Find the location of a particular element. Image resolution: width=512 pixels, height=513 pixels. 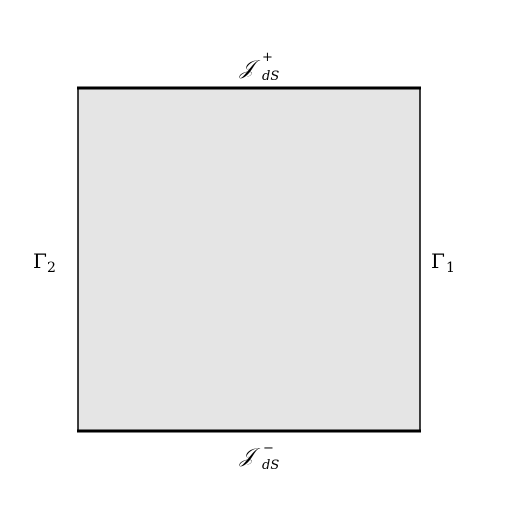

label-bottom-scri-minus: 𝒥 − dS is located at coordinates (259, 457).